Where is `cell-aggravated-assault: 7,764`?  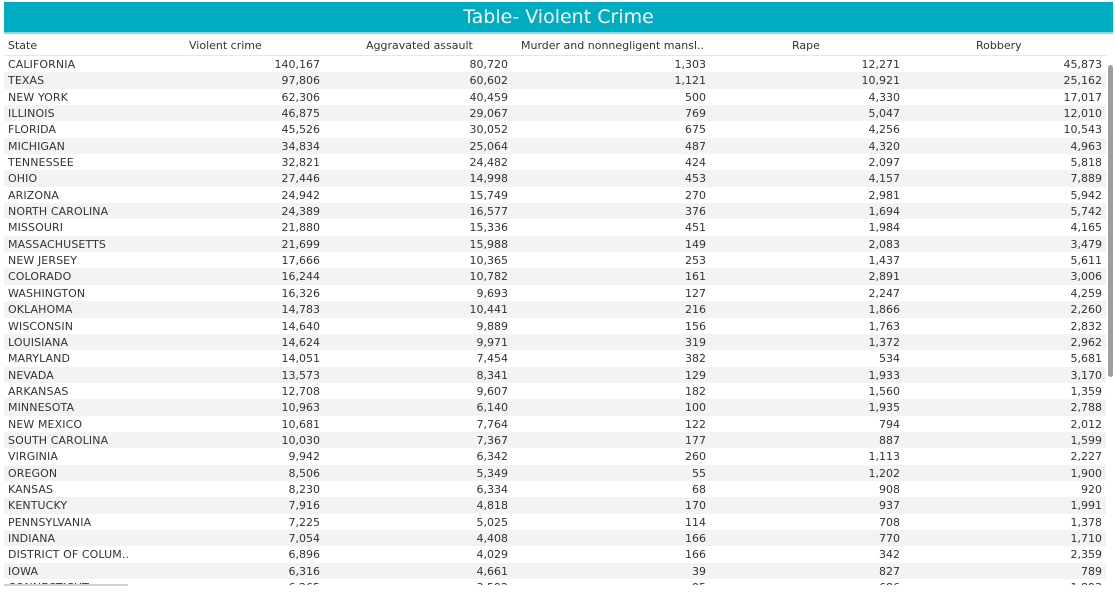
cell-aggravated-assault: 7,764 is located at coordinates (492, 424).